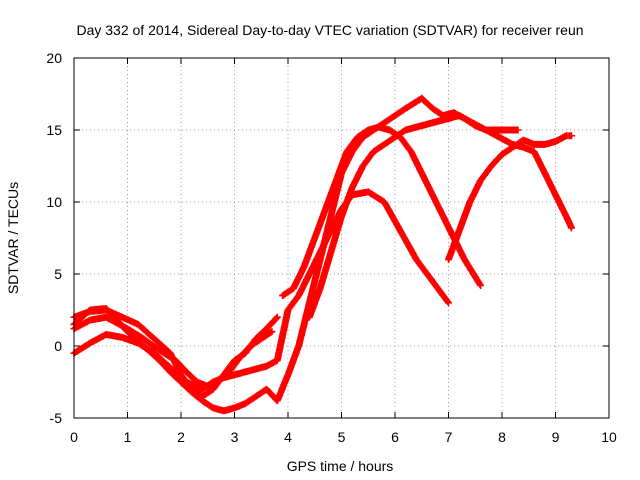  What do you see at coordinates (74, 437) in the screenshot?
I see `x-tick-label: 0` at bounding box center [74, 437].